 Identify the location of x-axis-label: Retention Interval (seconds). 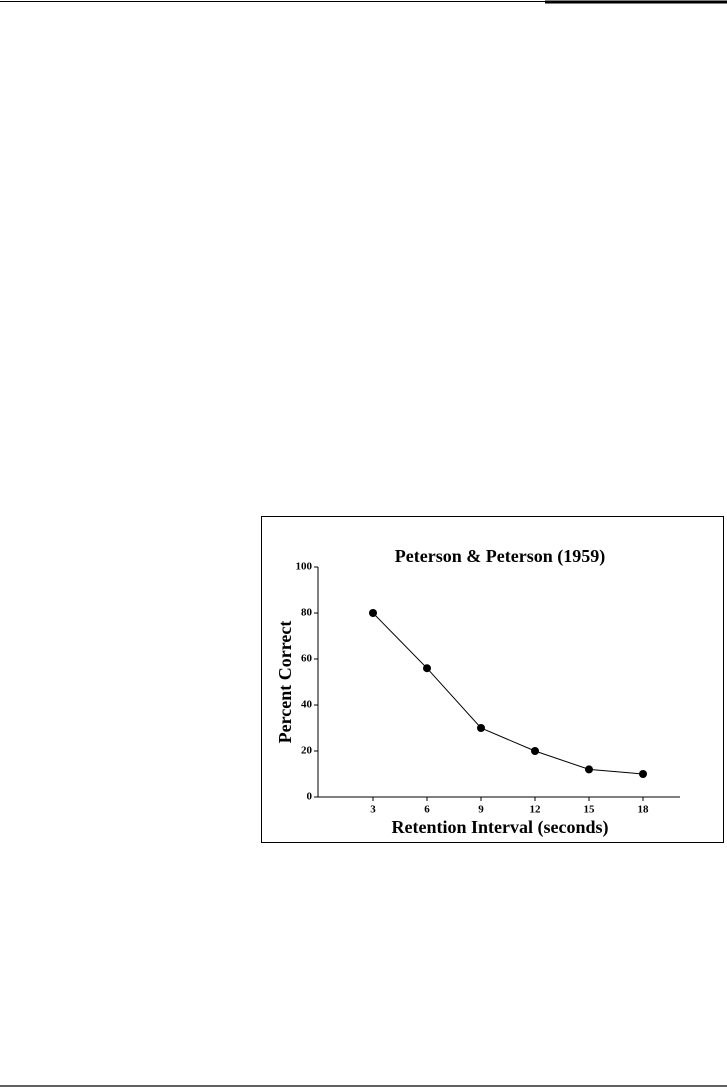
(500, 827).